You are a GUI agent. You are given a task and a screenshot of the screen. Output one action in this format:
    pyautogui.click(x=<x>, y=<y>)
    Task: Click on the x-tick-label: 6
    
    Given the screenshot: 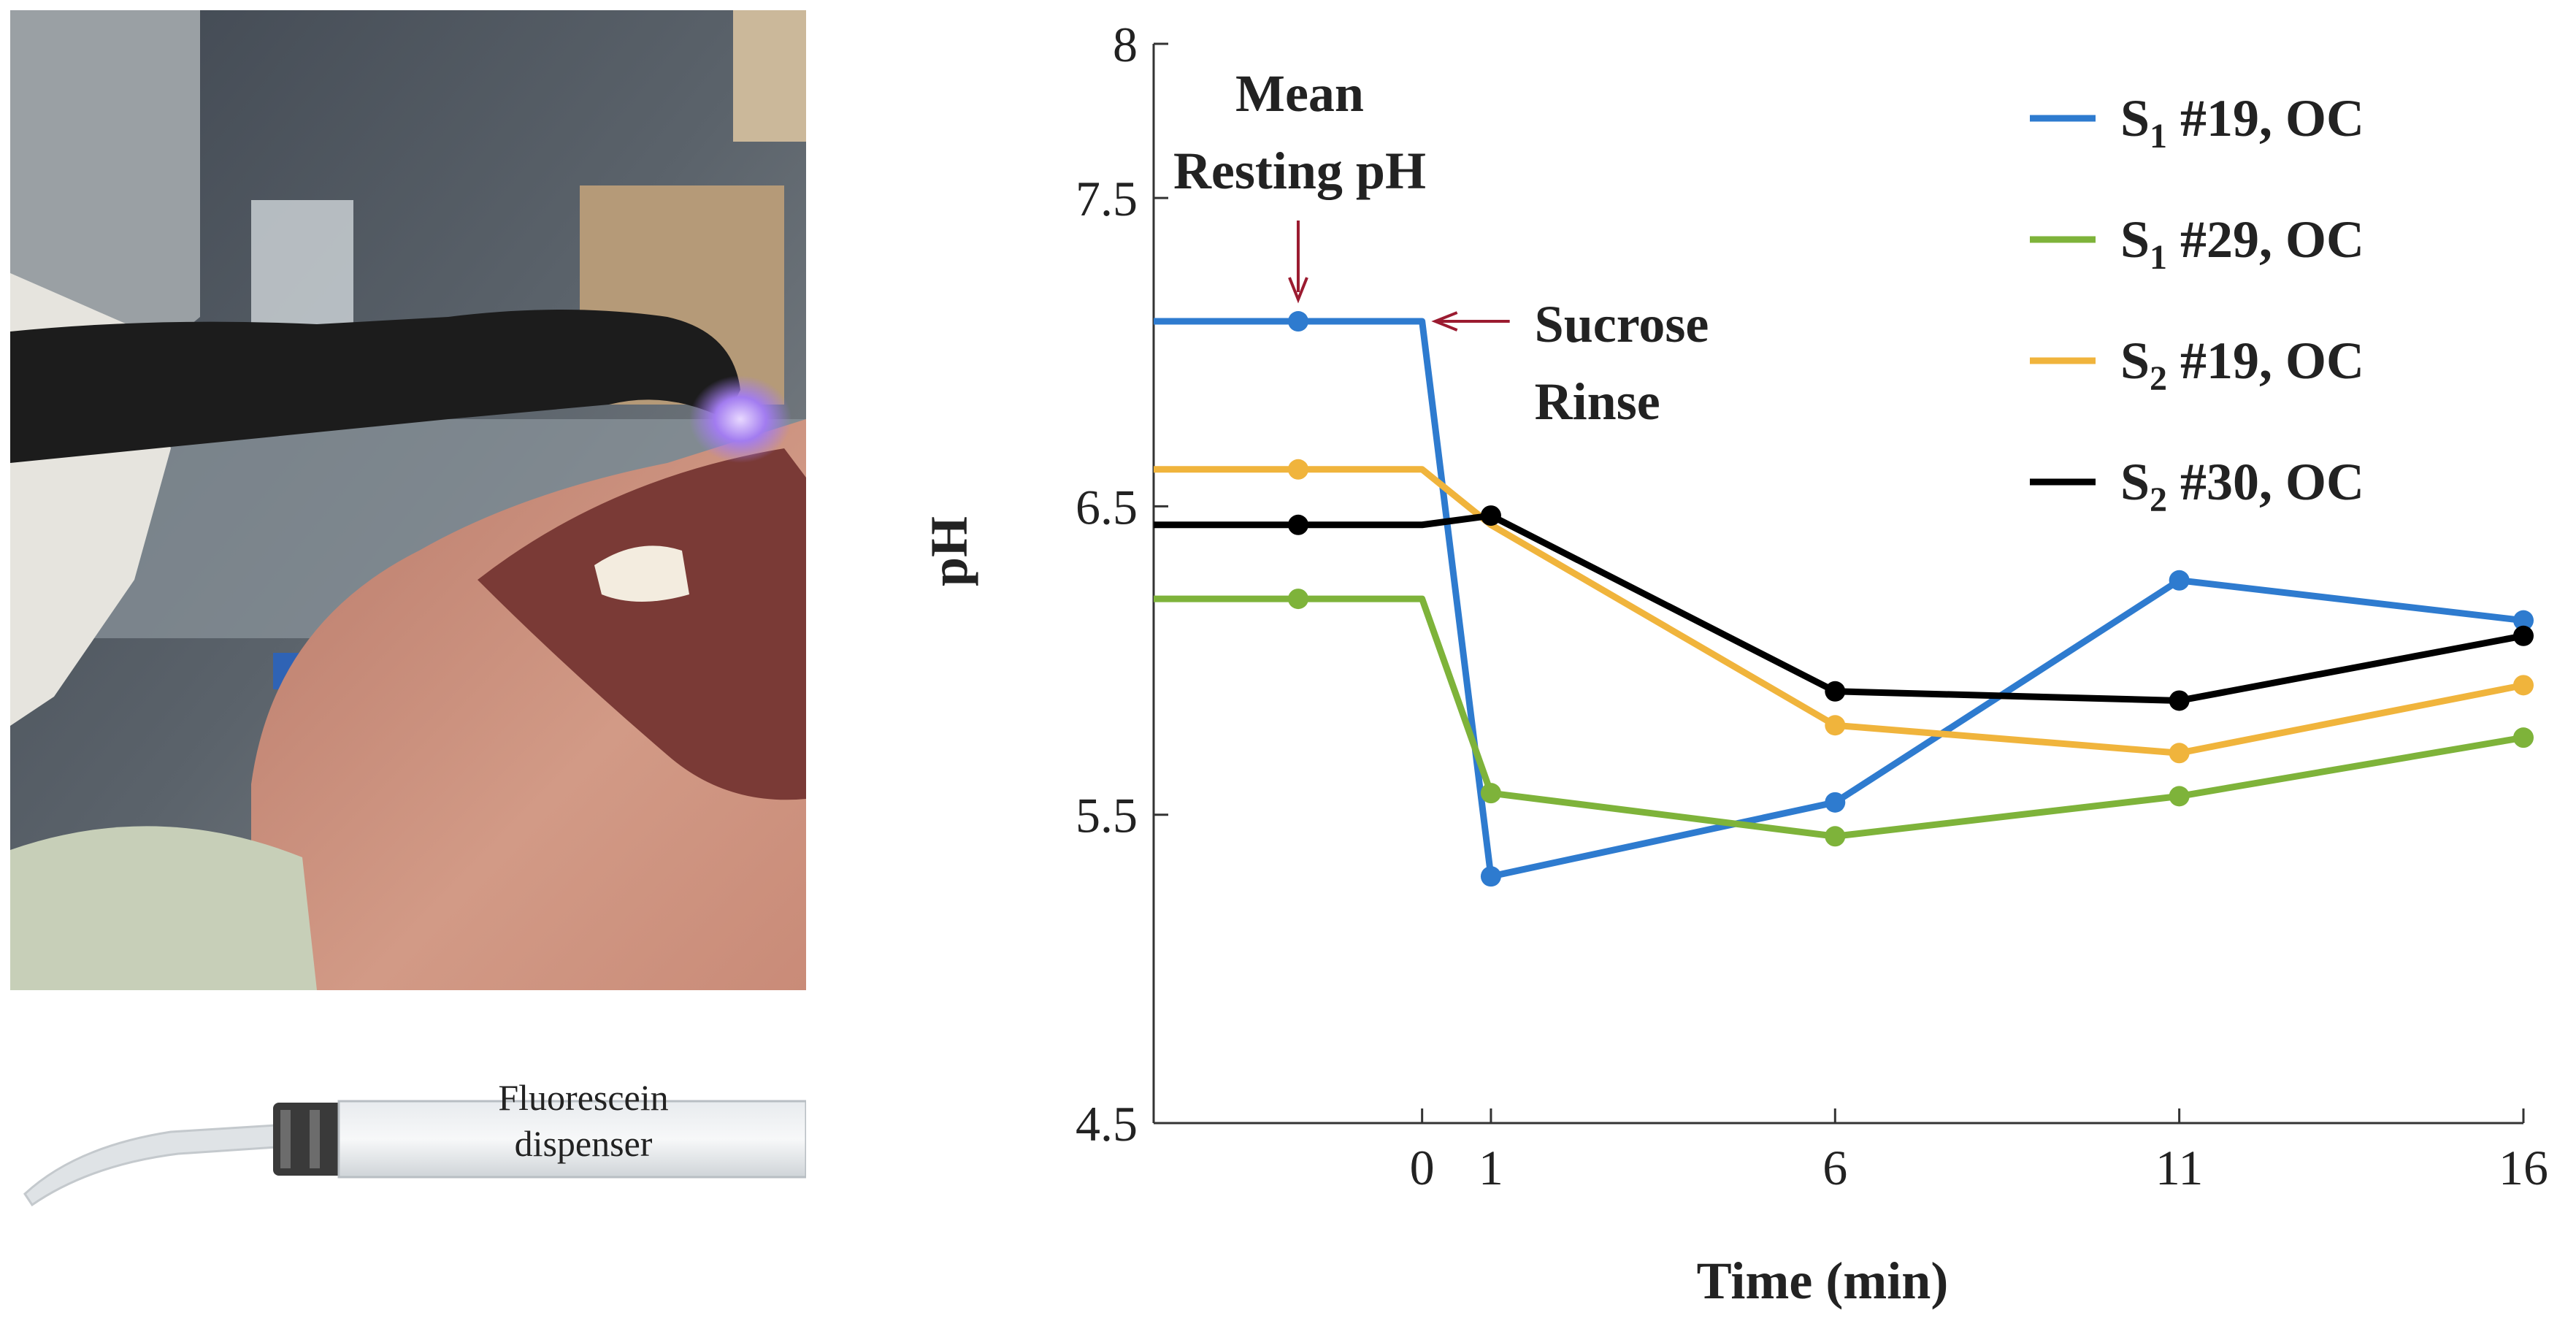 What is the action you would take?
    pyautogui.click(x=1834, y=1167)
    